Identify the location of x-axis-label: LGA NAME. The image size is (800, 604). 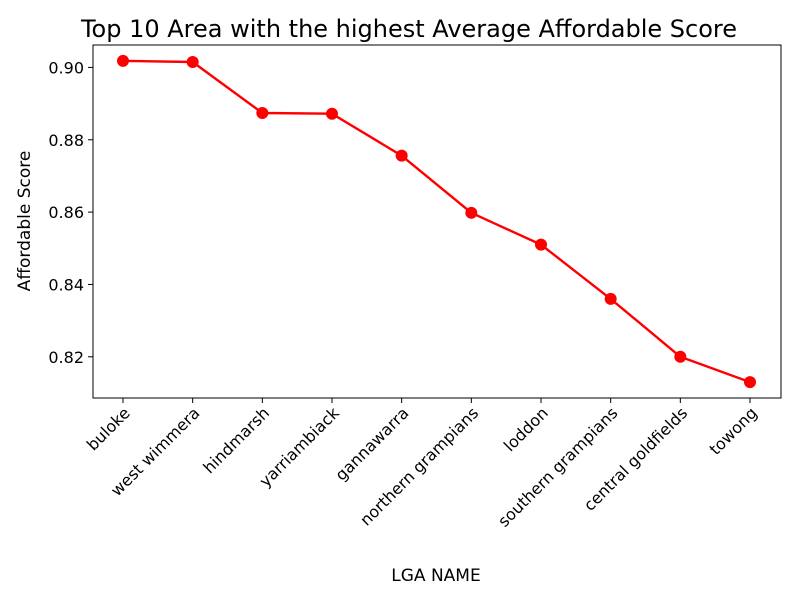
(435, 576).